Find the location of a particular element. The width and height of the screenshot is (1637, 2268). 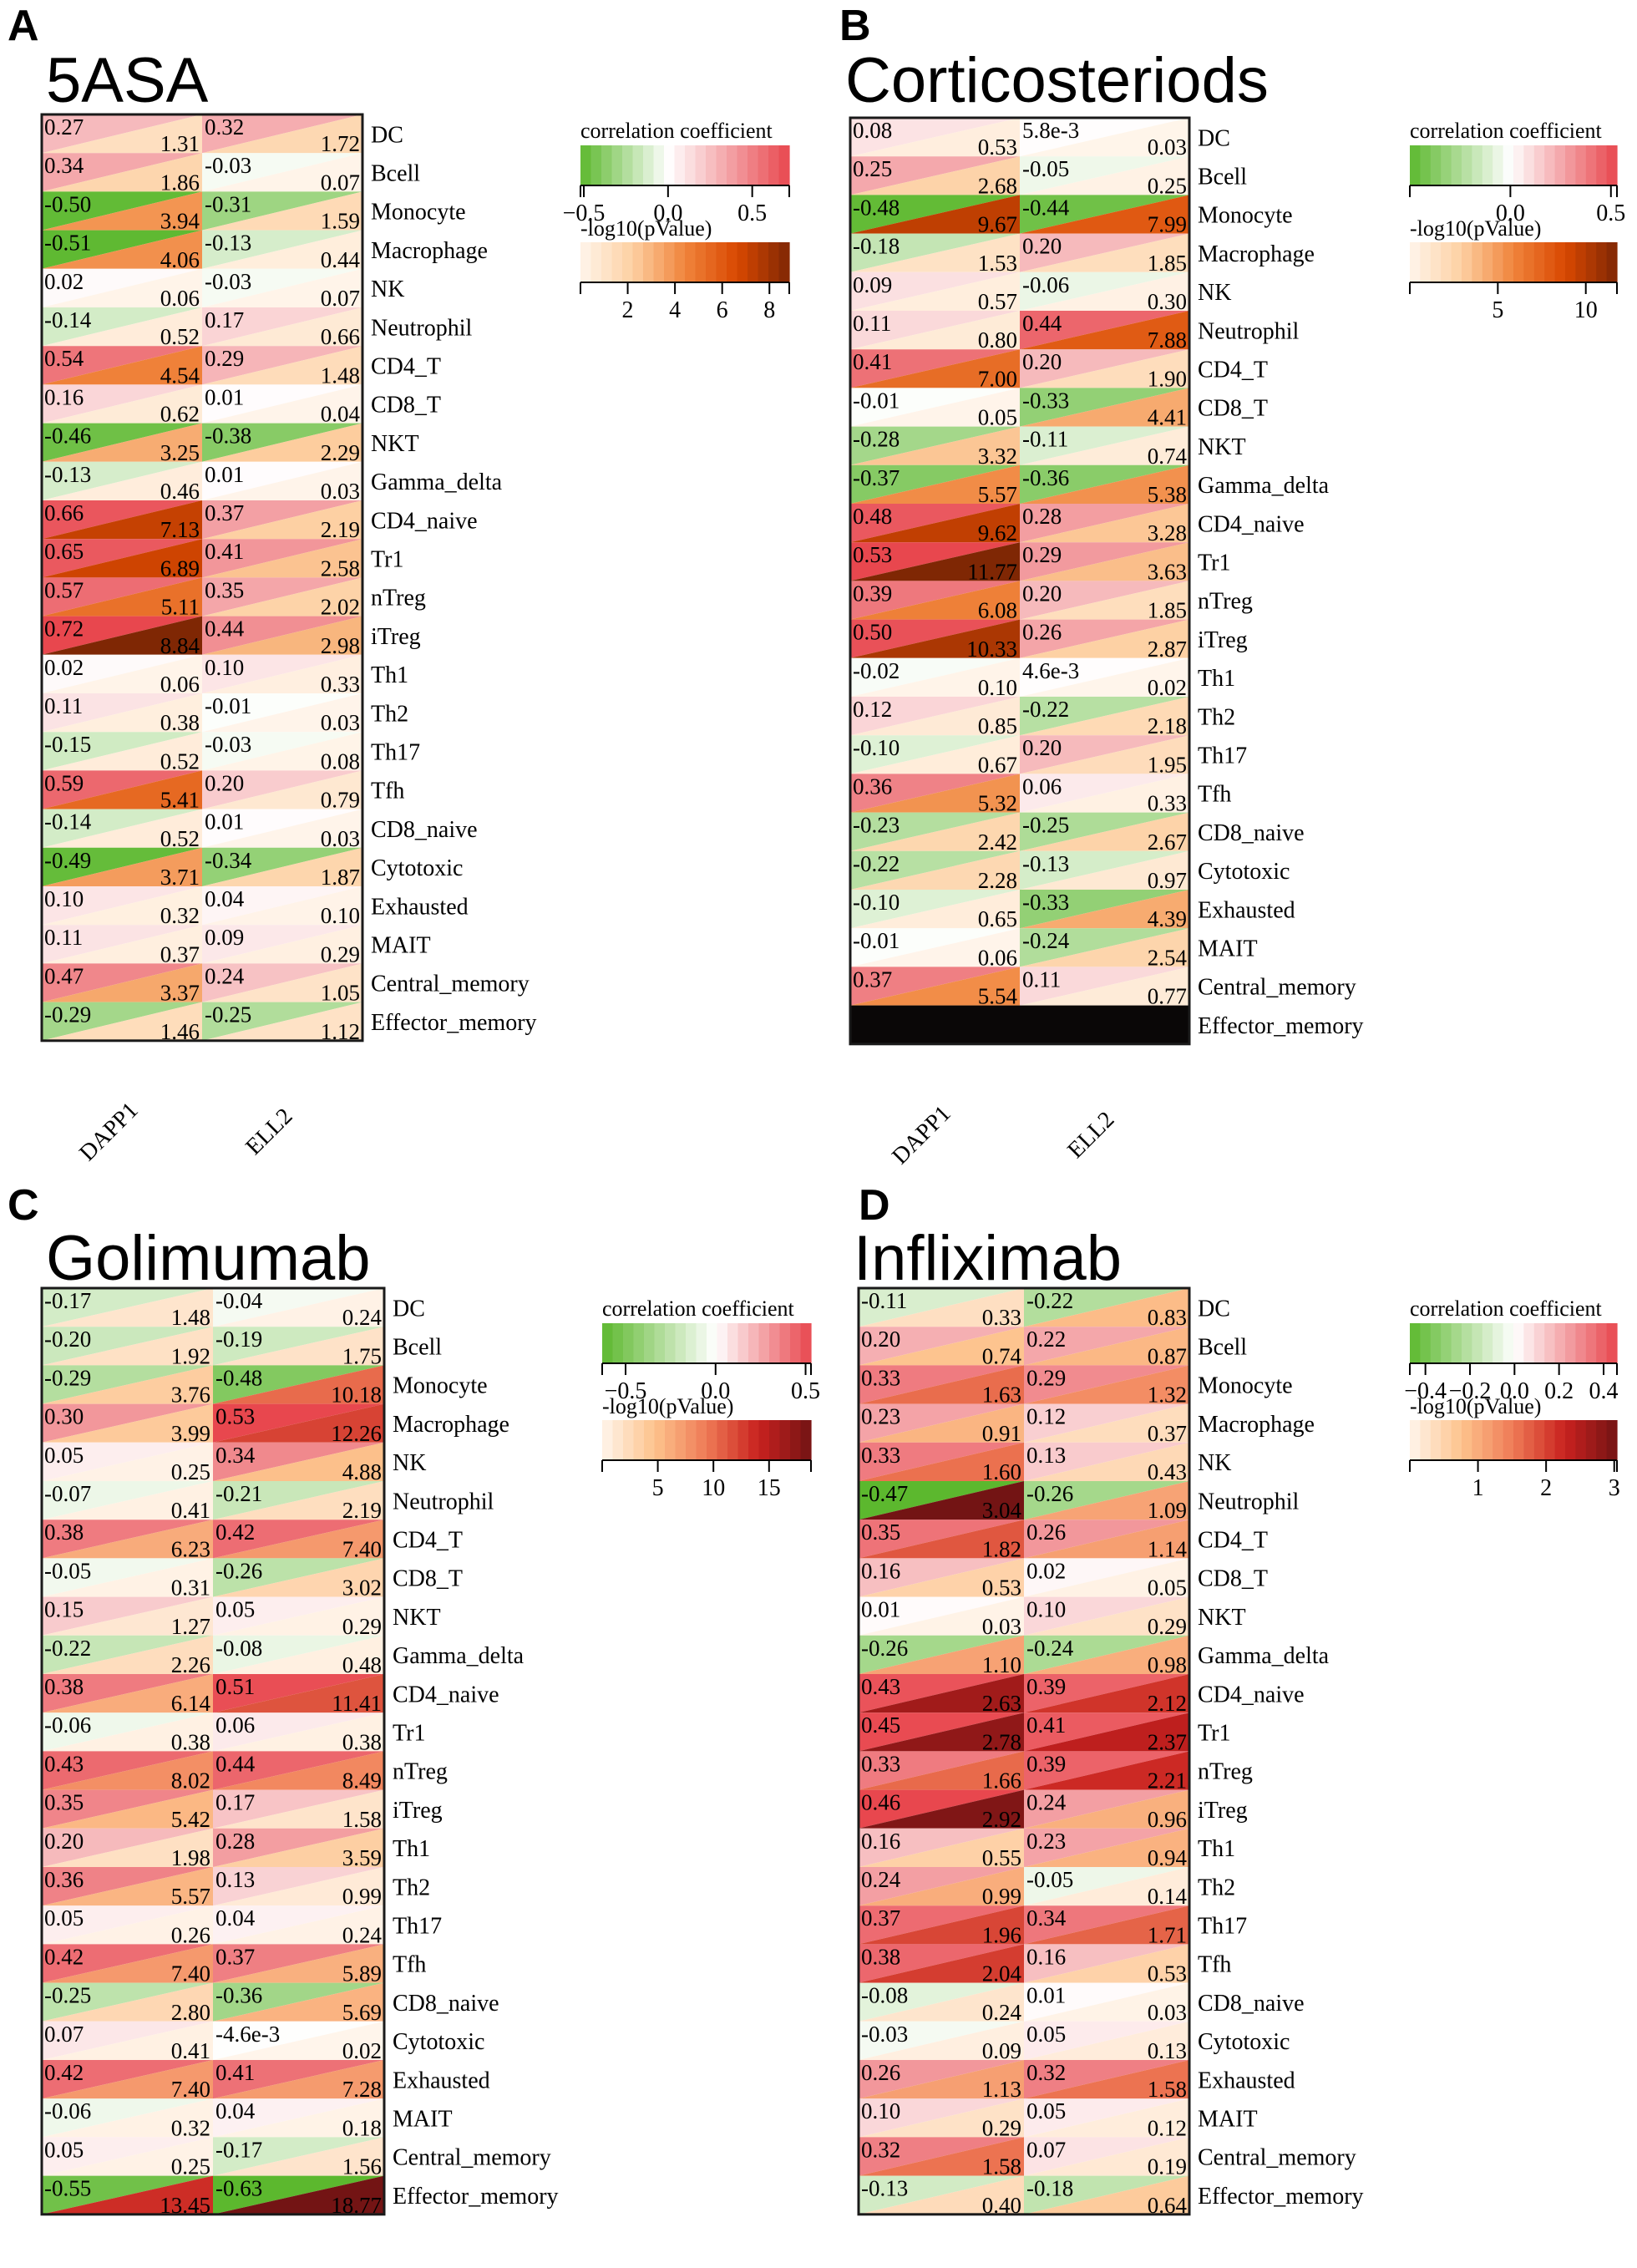

pvalue-value: 0.44 is located at coordinates (341, 259).